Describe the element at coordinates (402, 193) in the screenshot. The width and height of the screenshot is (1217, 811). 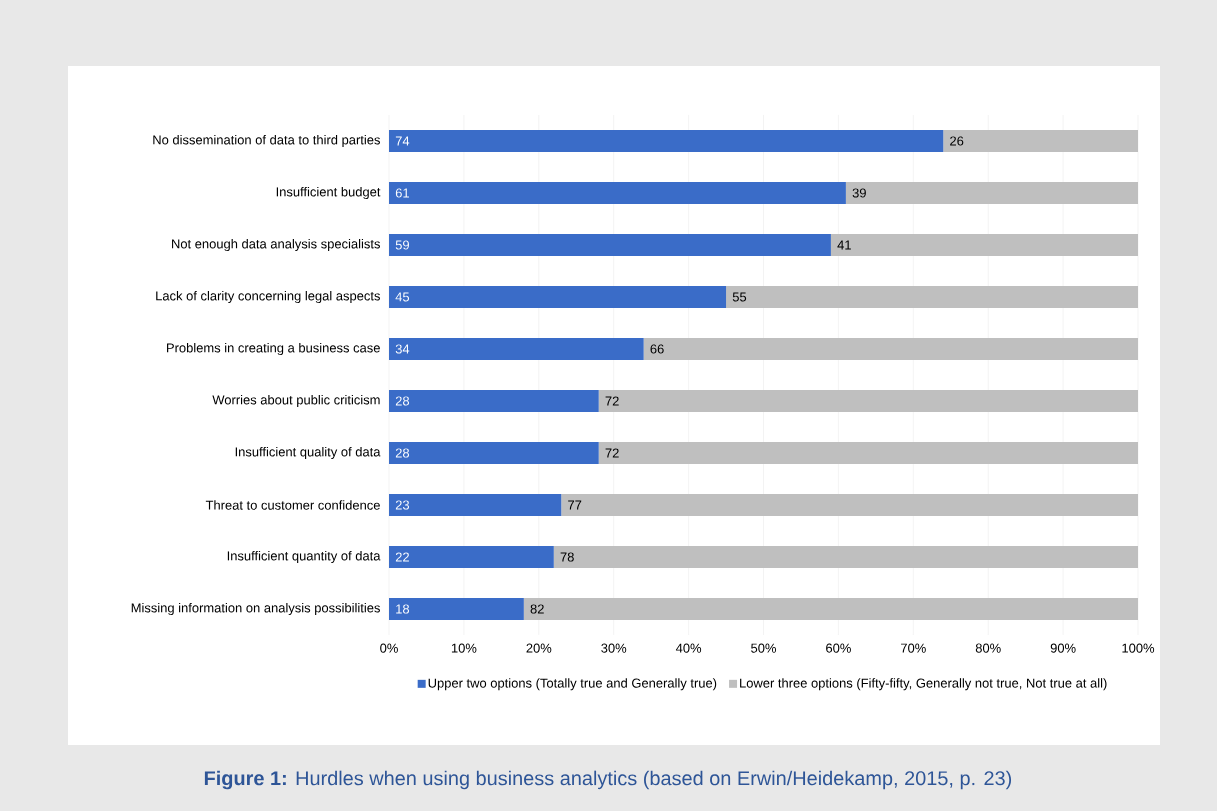
I see `data-label: 61` at that location.